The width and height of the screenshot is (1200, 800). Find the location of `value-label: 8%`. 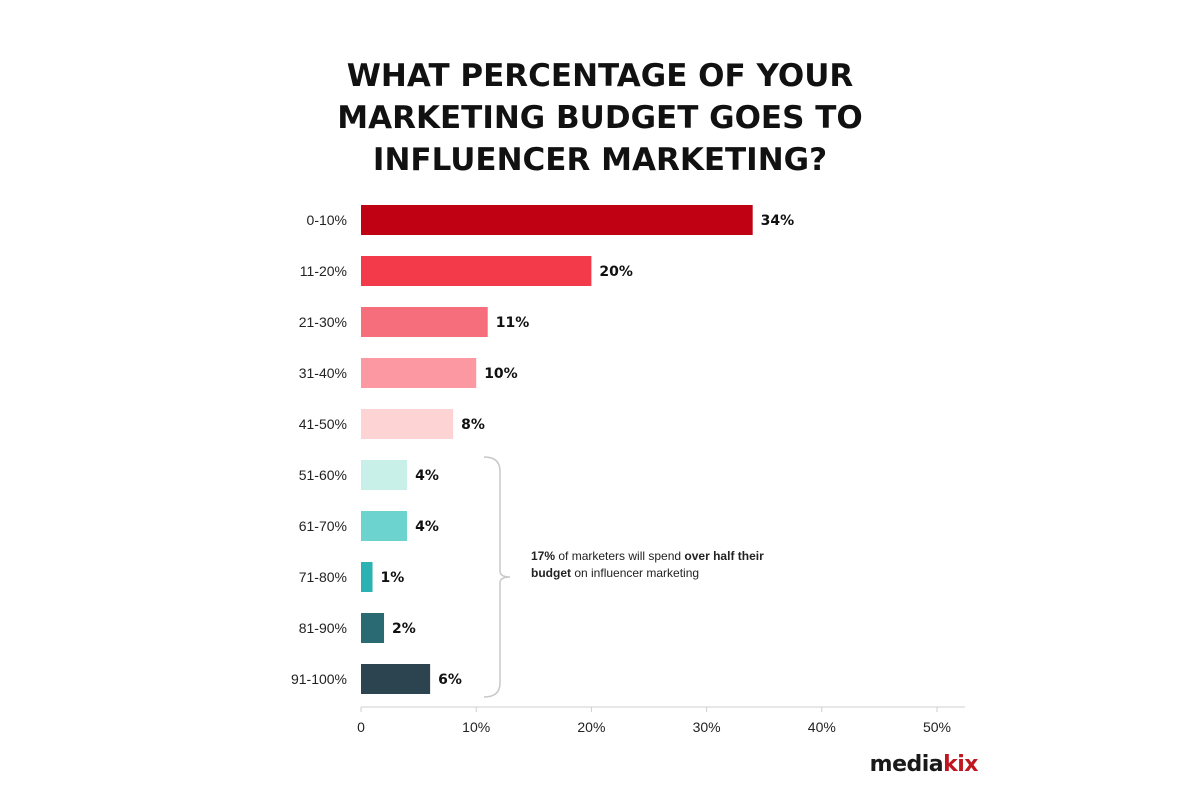

value-label: 8% is located at coordinates (473, 425).